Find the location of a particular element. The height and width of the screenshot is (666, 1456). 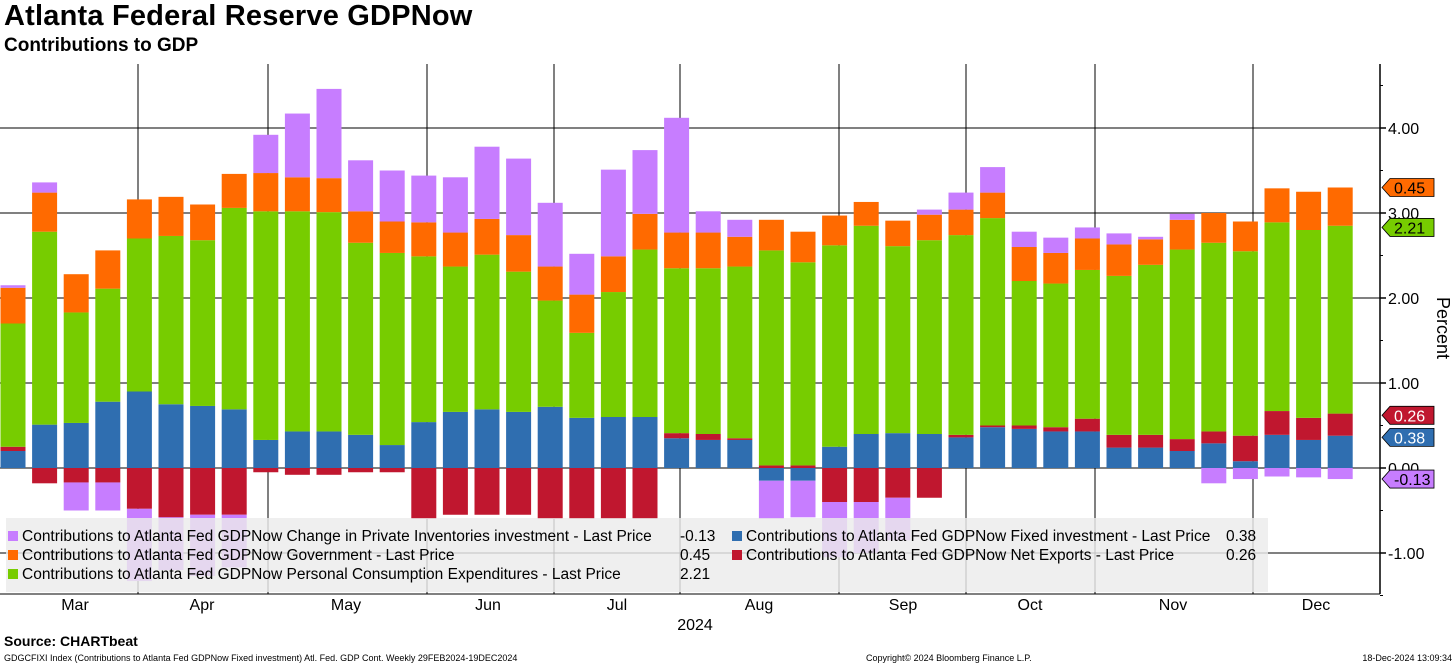

svg-text: 2.21 is located at coordinates (1409, 228).